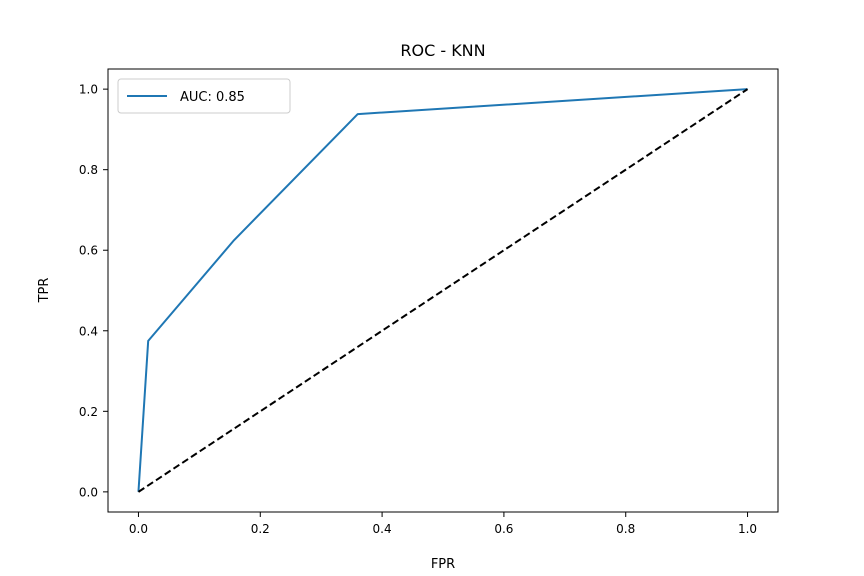  I want to click on y-tick-label: 0.2, so click(88, 412).